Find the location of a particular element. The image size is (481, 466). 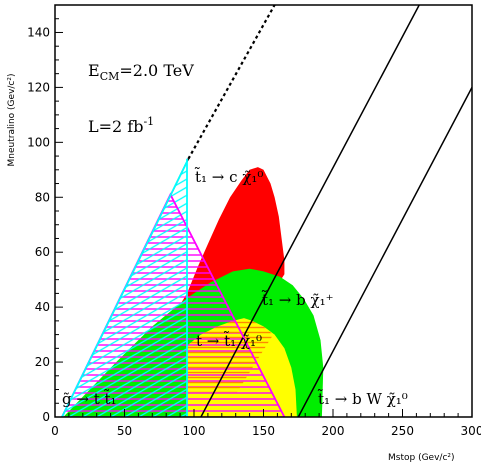

y-tick-label: 120 is located at coordinates (38, 87).